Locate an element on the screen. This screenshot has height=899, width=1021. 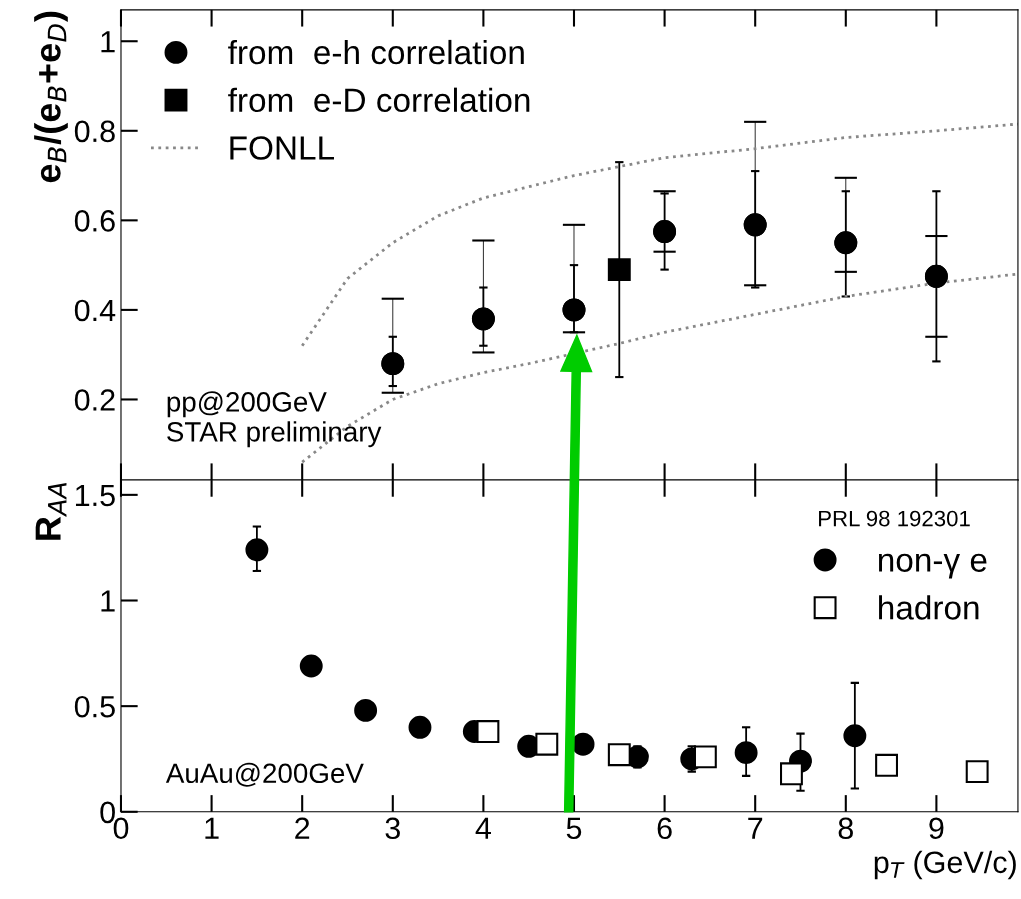
y-tick-label: 0 is located at coordinates (107, 812).